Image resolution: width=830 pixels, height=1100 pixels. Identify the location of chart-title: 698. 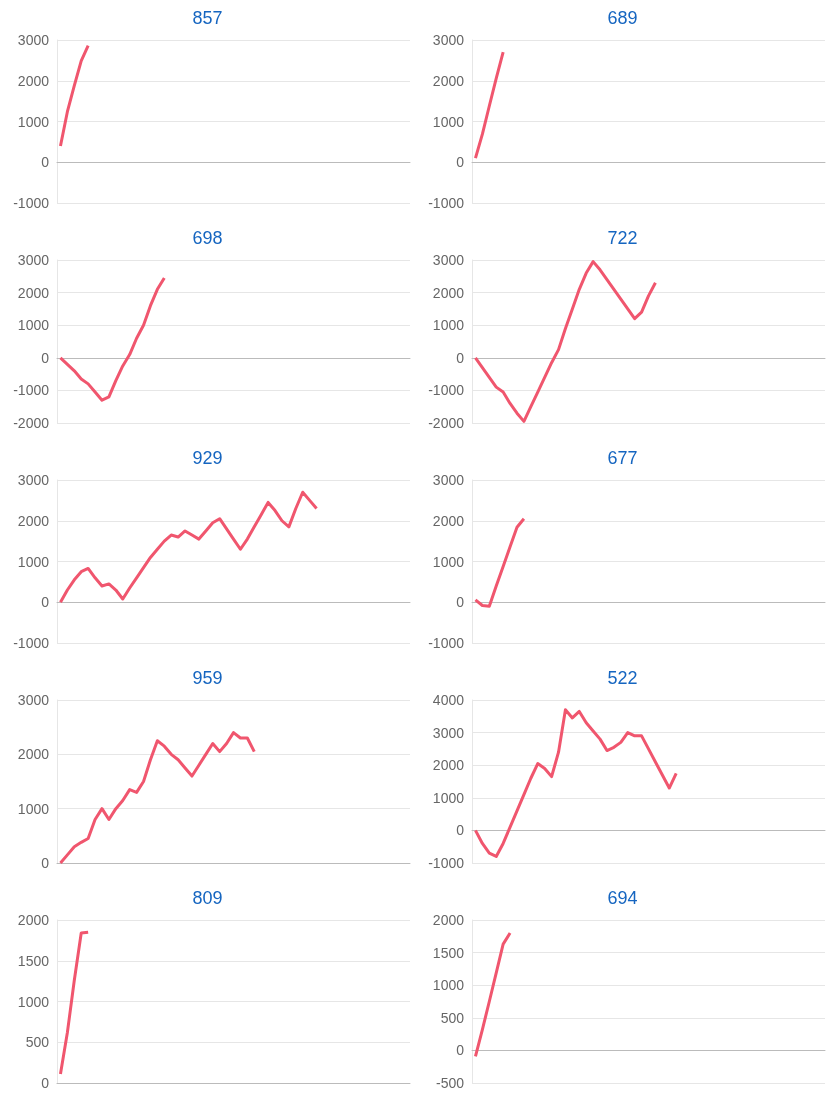
(207, 238).